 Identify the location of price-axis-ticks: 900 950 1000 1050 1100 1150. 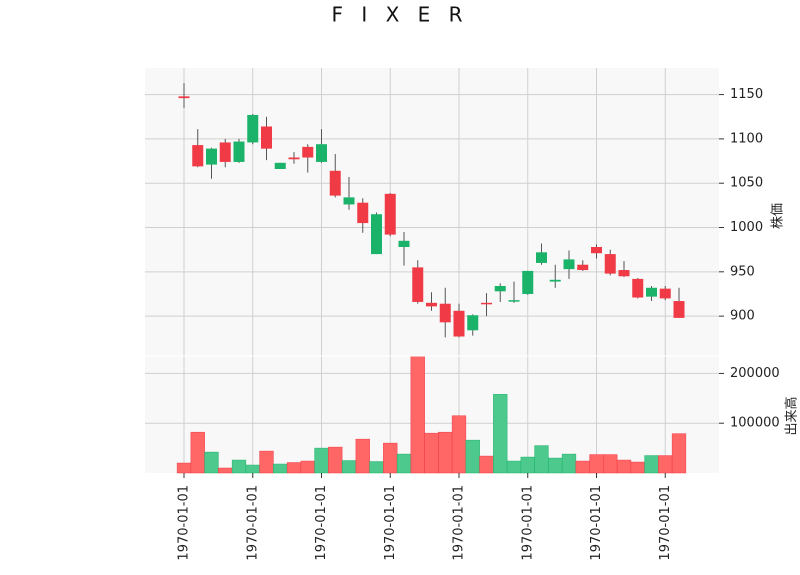
(741, 205).